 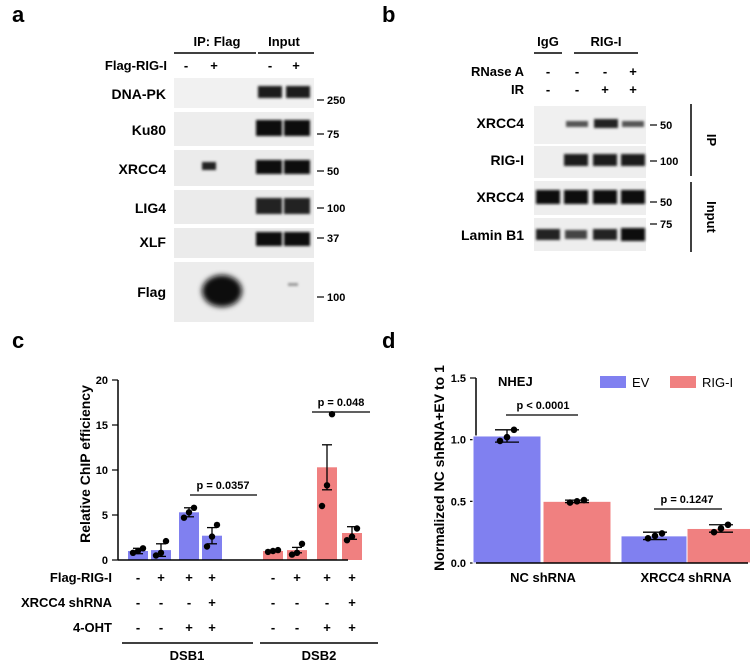 I want to click on p-value: p = 0.048, so click(x=341, y=403).